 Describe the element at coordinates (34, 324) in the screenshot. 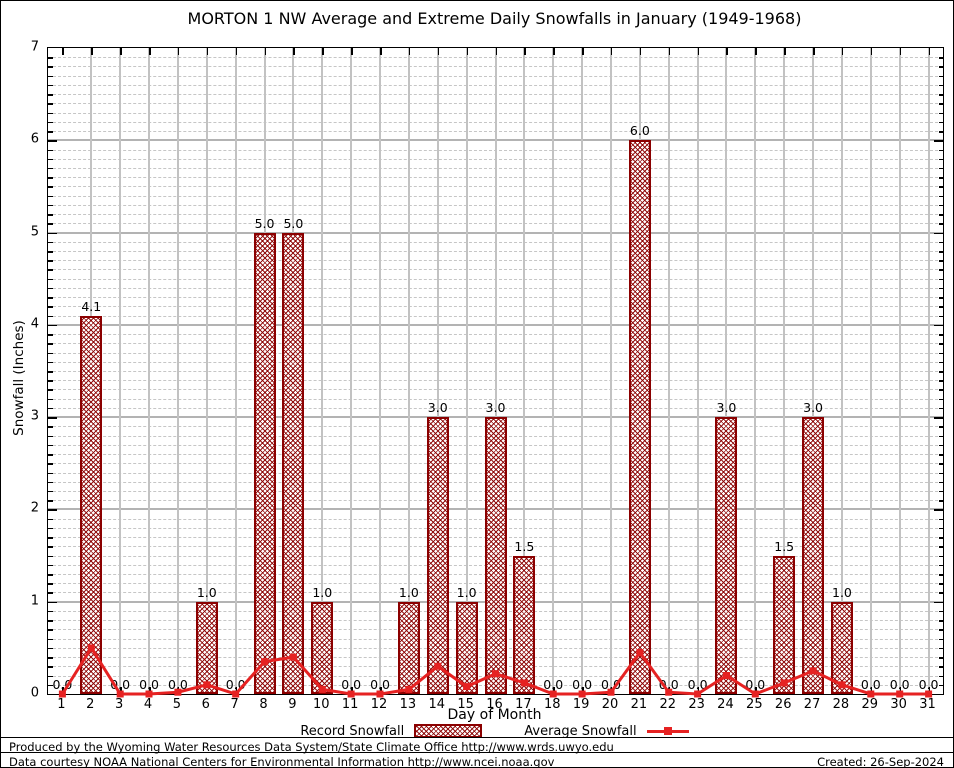

I see `y-tick-label: 4` at that location.